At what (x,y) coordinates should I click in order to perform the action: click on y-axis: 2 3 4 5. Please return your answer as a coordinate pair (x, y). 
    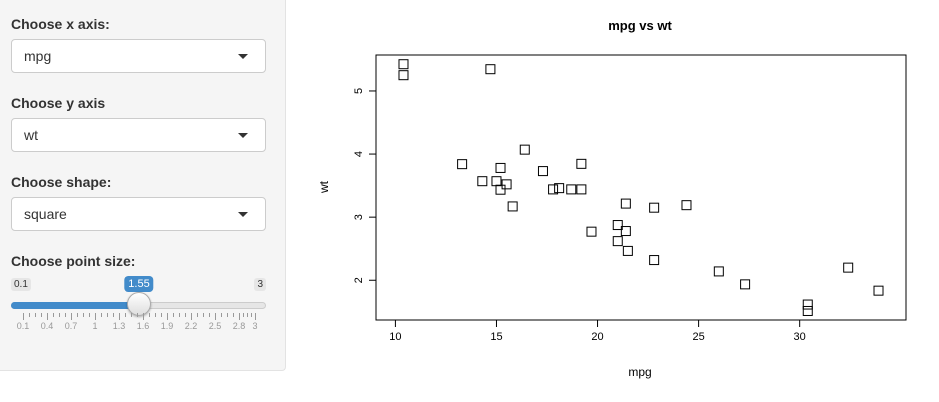
    Looking at the image, I should click on (364, 185).